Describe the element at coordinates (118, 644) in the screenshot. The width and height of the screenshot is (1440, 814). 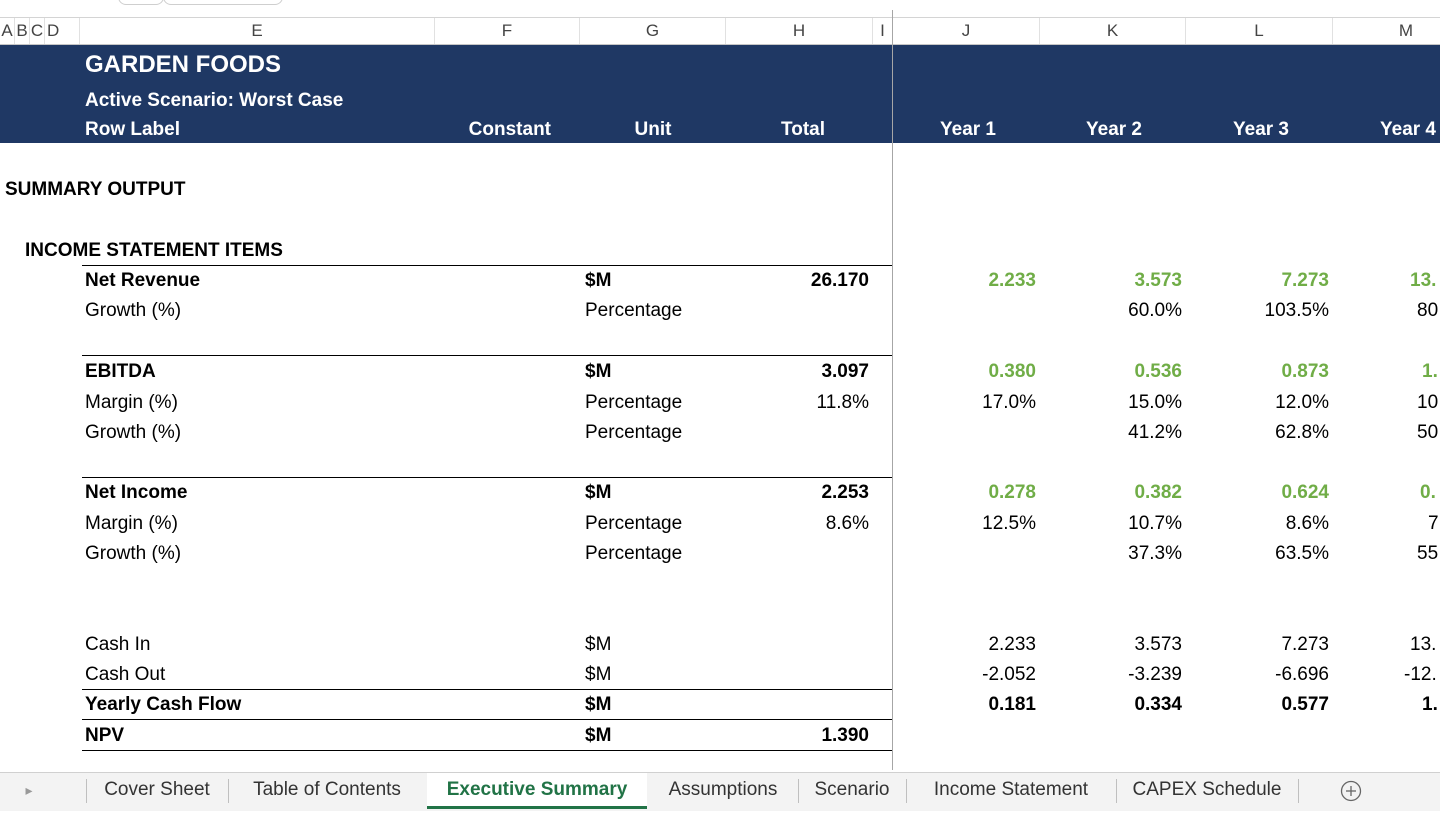
I see `row-label: Cash In` at that location.